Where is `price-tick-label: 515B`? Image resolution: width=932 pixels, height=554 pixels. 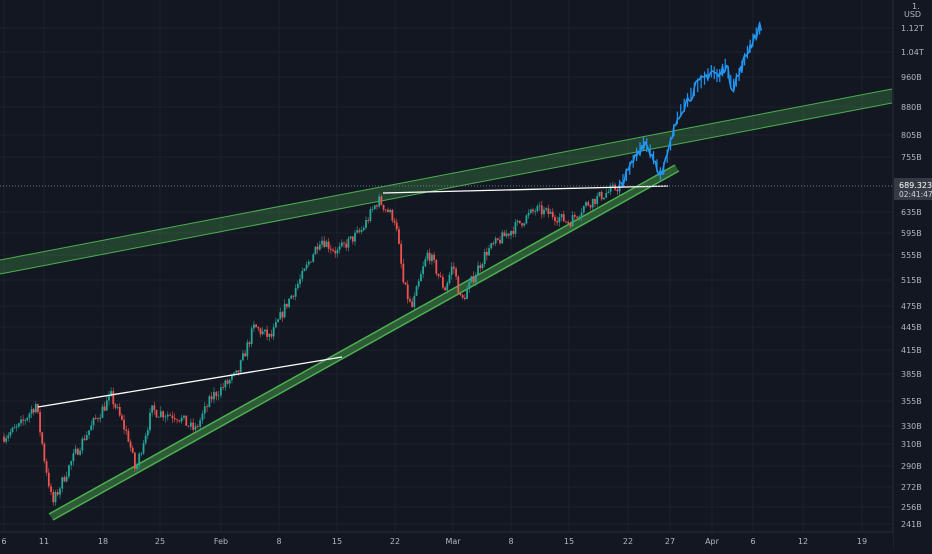
price-tick-label: 515B is located at coordinates (911, 280).